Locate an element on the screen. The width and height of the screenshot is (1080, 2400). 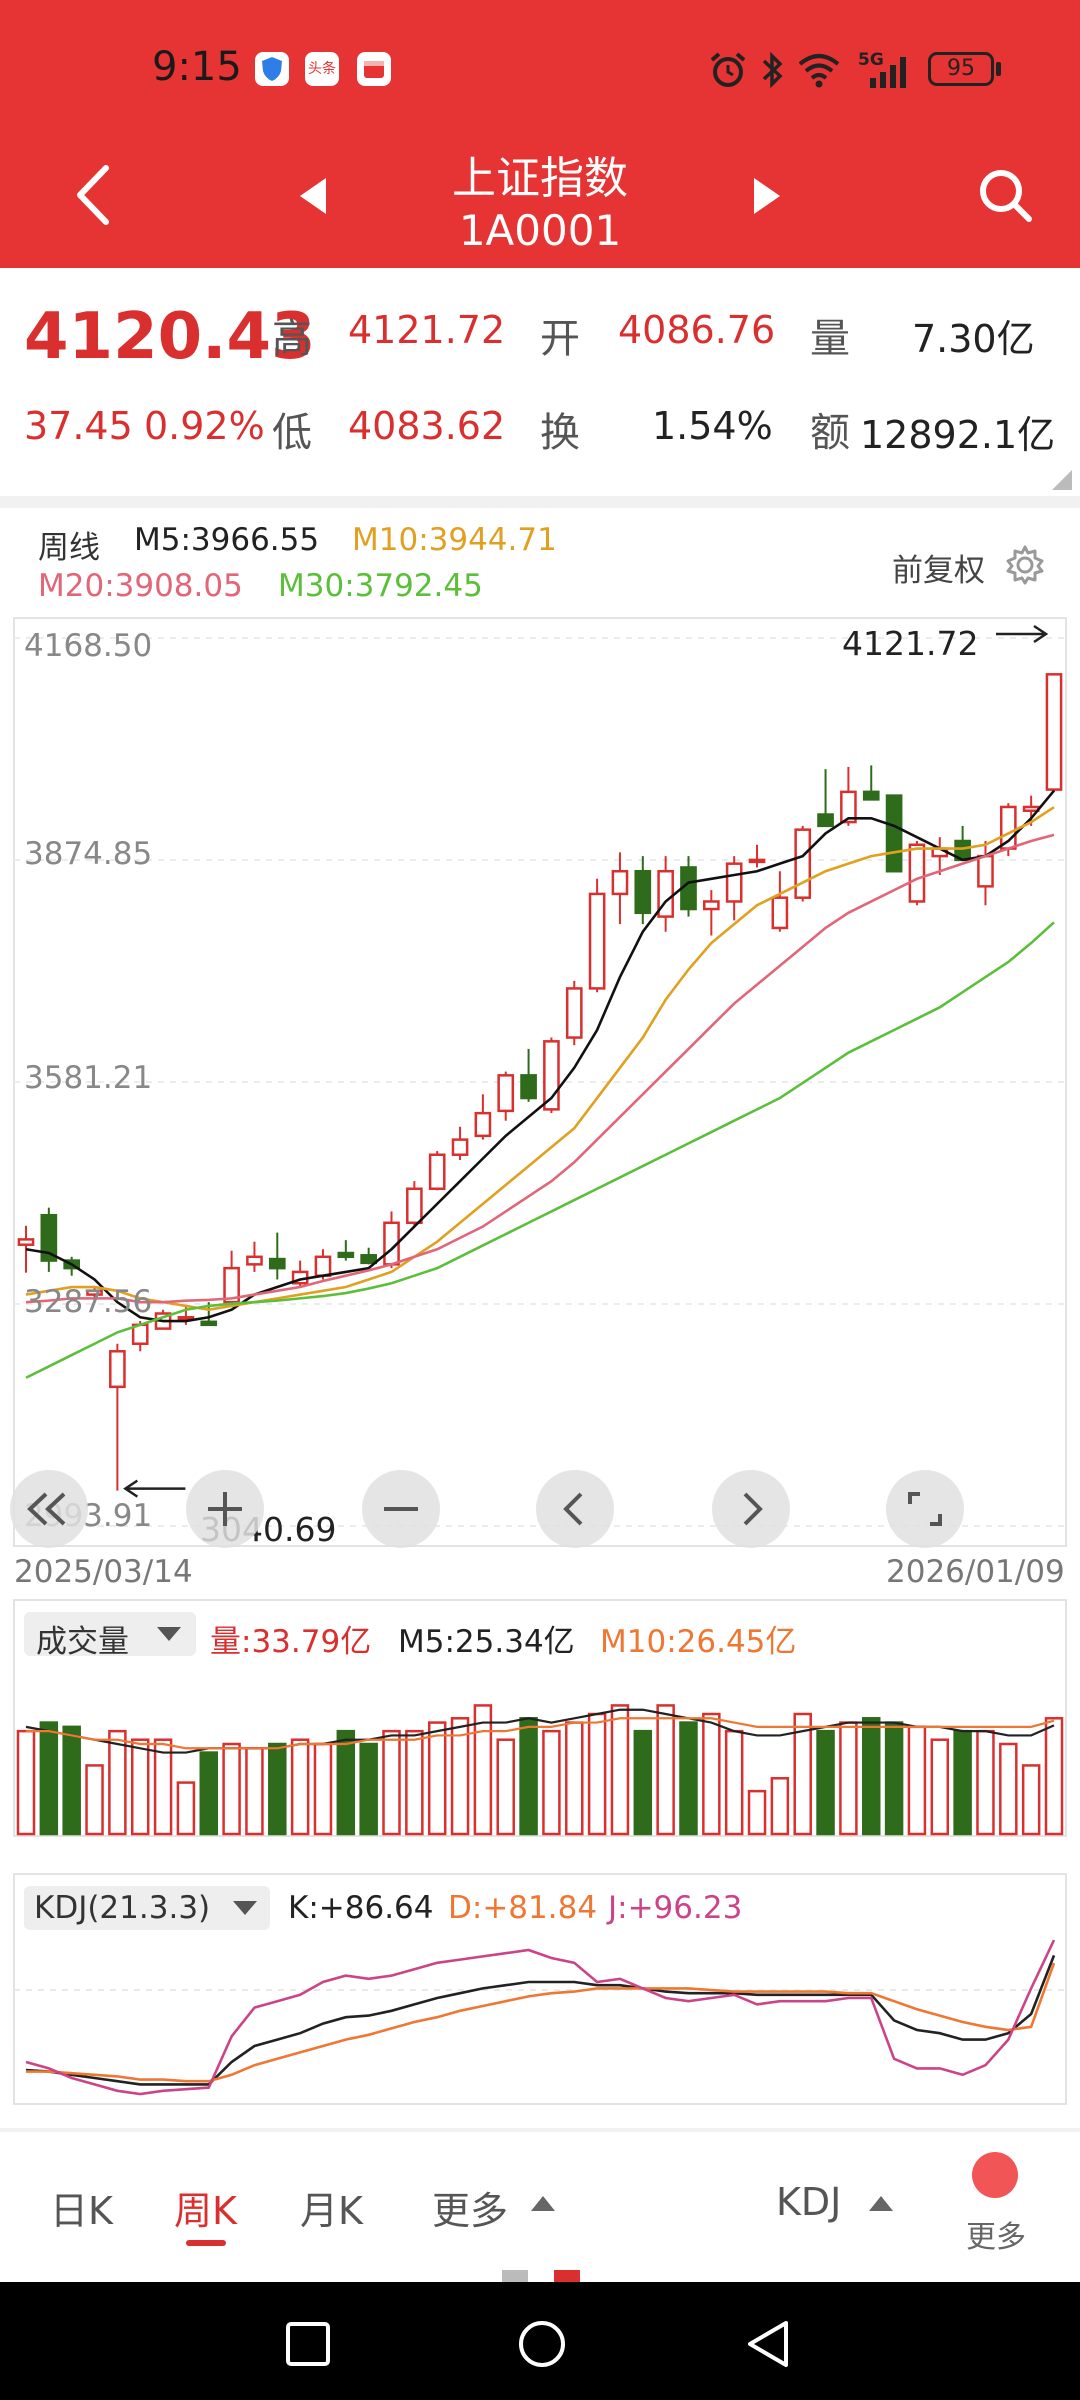
scroll-start-button is located at coordinates (49, 1509).